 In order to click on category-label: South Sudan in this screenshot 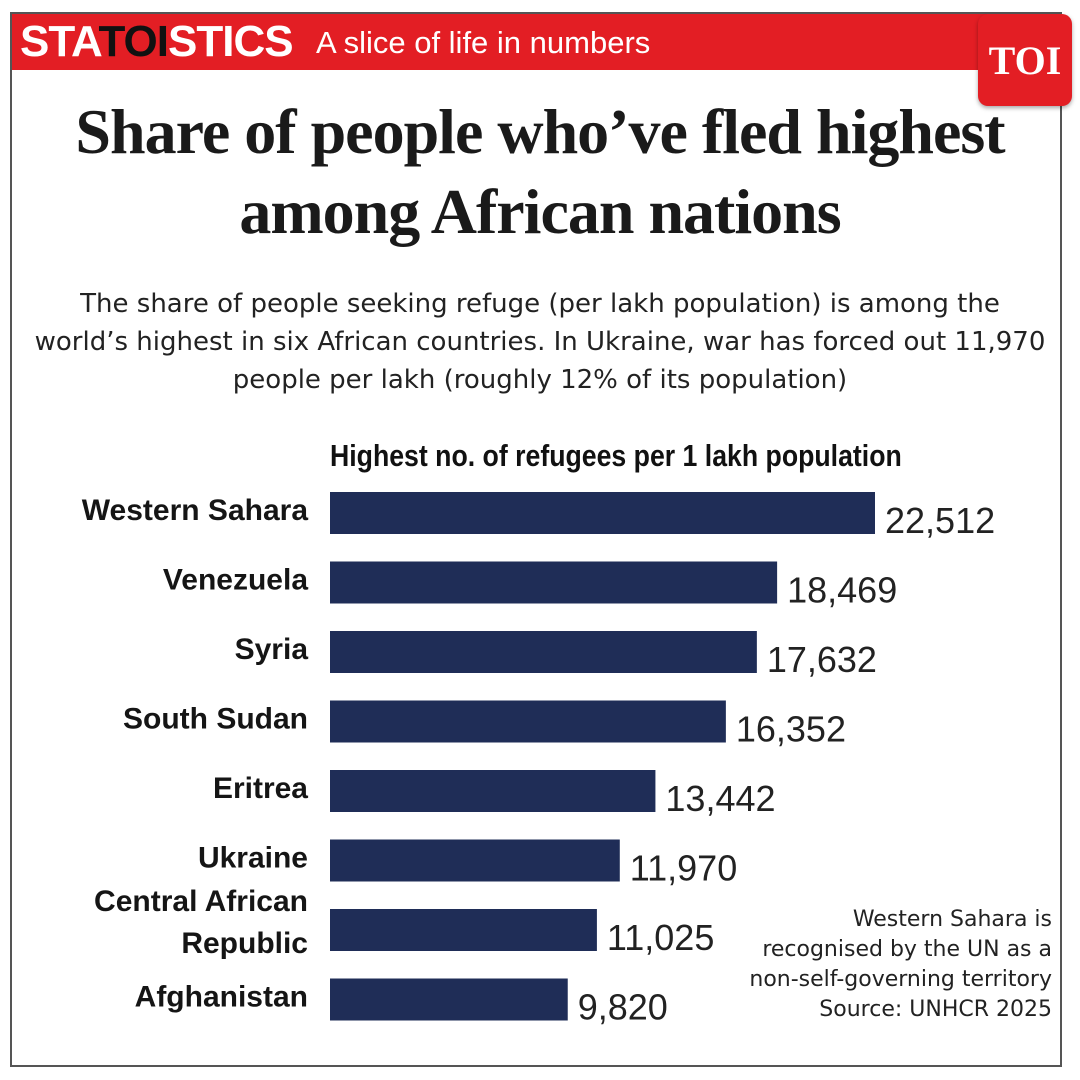, I will do `click(215, 719)`.